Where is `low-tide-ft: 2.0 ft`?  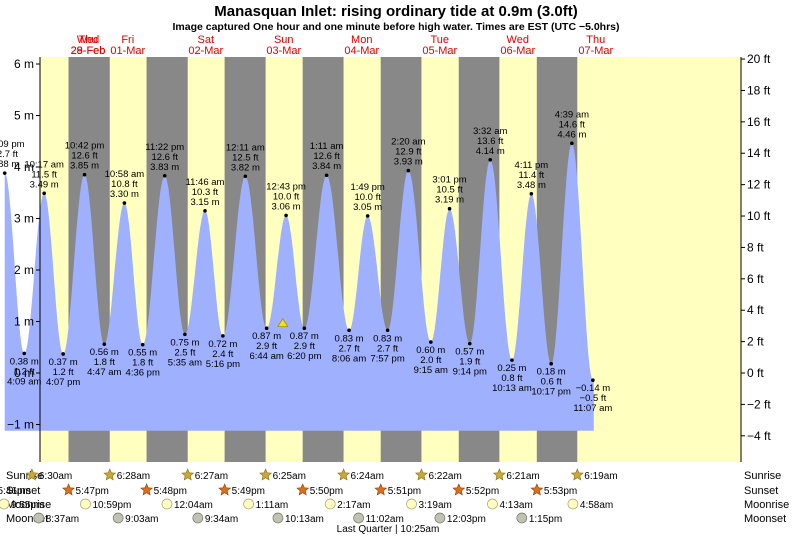 low-tide-ft: 2.0 ft is located at coordinates (430, 360).